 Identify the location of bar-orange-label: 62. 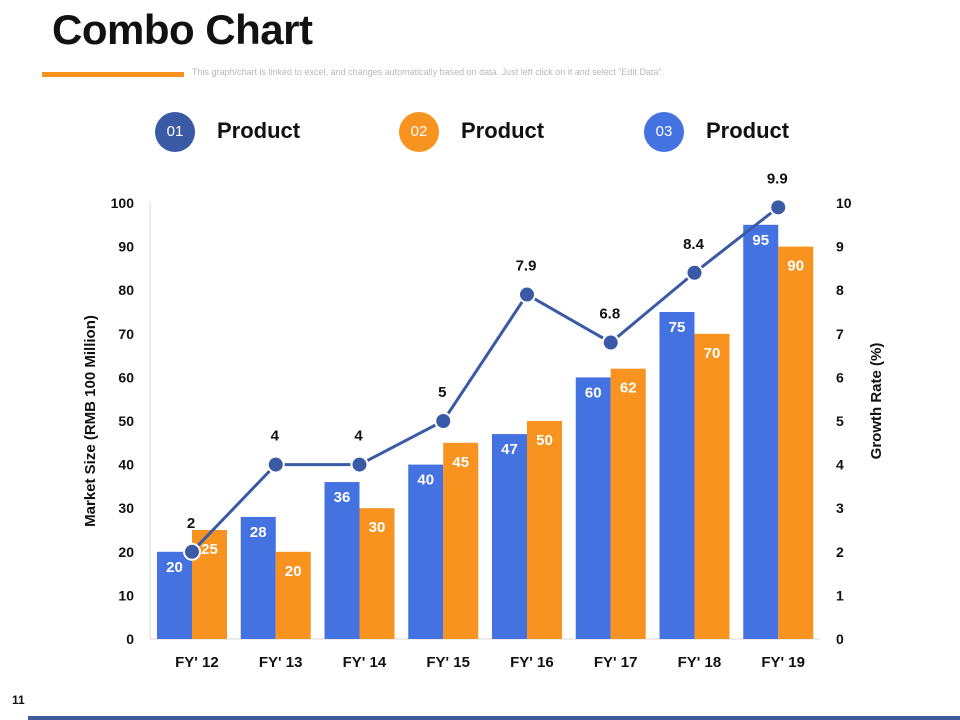
(628, 388).